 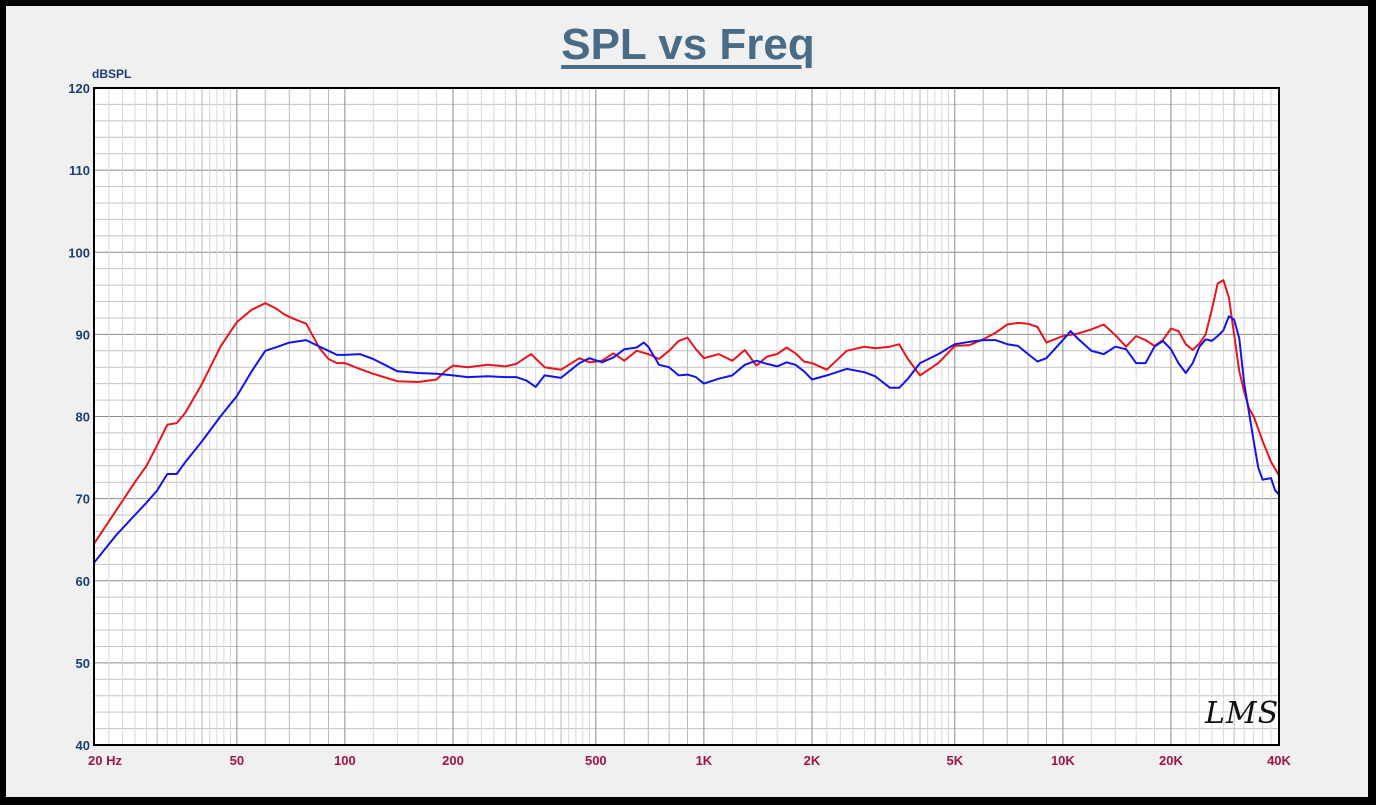 I want to click on y-tick-label: 60, so click(x=83, y=581).